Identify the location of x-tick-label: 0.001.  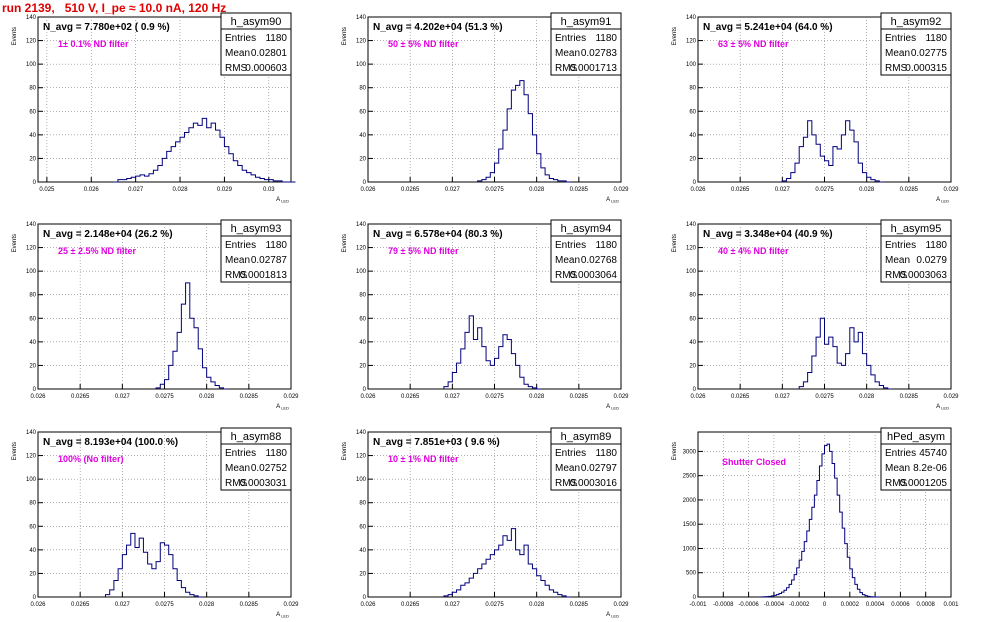
(951, 605).